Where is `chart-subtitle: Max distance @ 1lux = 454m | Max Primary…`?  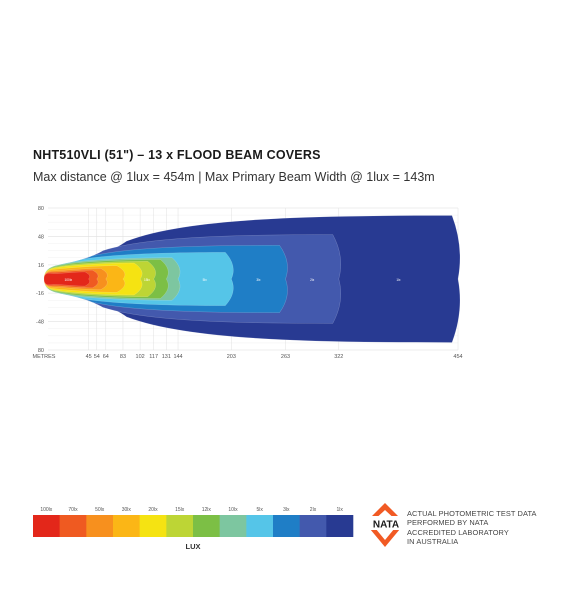 chart-subtitle: Max distance @ 1lux = 454m | Max Primary… is located at coordinates (234, 177).